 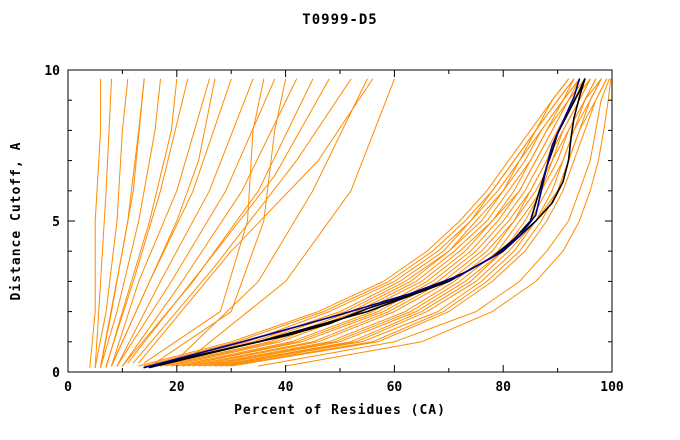 What do you see at coordinates (395, 387) in the screenshot?
I see `x-tick-label: 60` at bounding box center [395, 387].